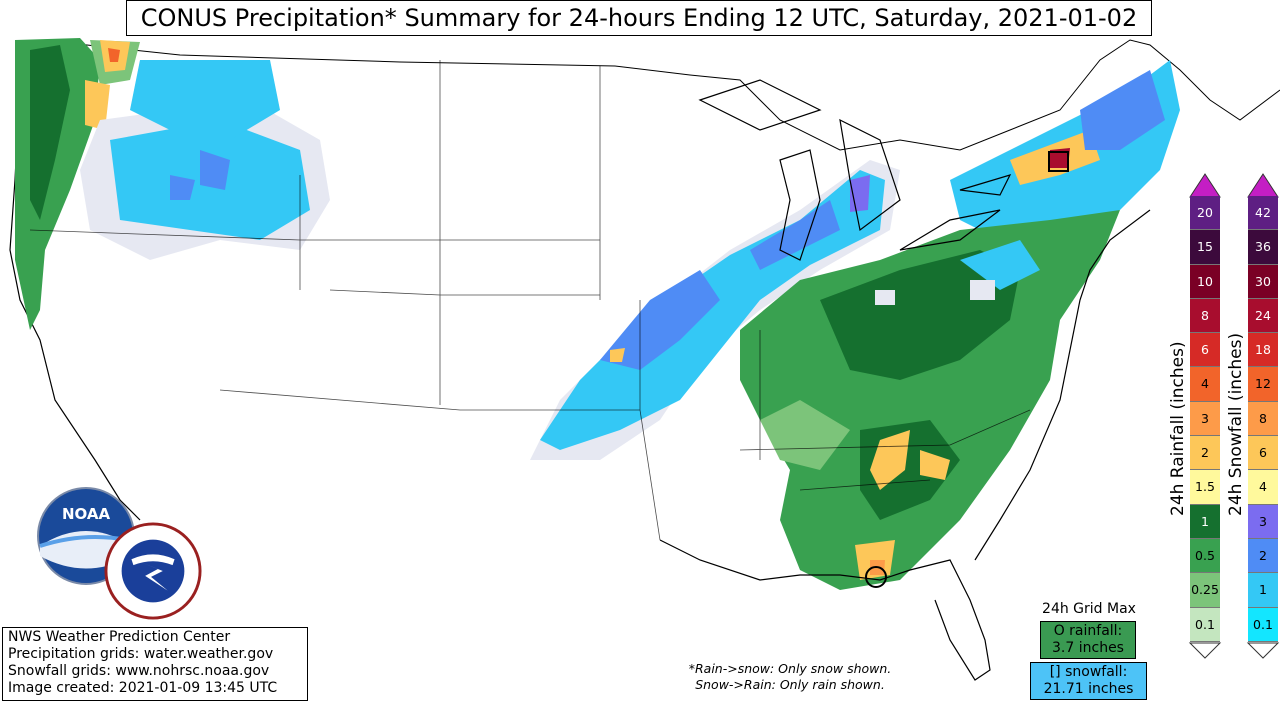 This screenshot has width=1280, height=720. Describe the element at coordinates (1263, 453) in the screenshot. I see `snow-scale-level: 6` at that location.